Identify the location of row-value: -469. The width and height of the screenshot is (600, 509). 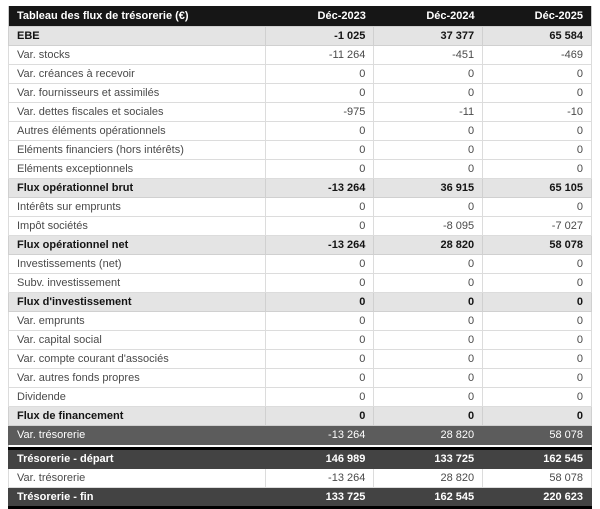
(537, 55).